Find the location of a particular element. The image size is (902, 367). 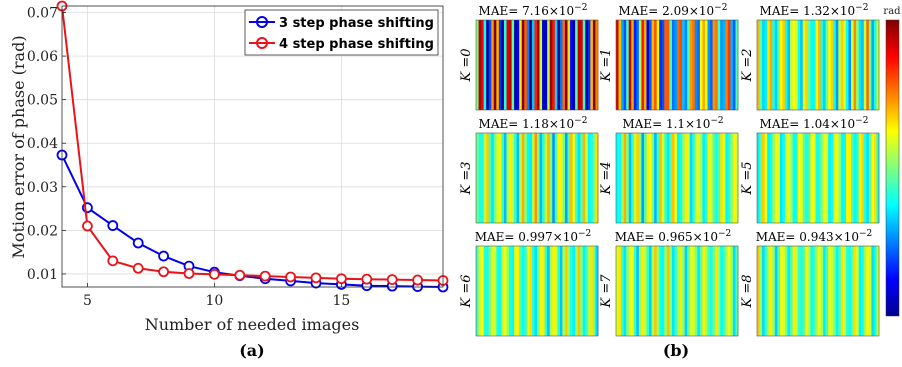

legend-marker-3-step is located at coordinates (262, 22).